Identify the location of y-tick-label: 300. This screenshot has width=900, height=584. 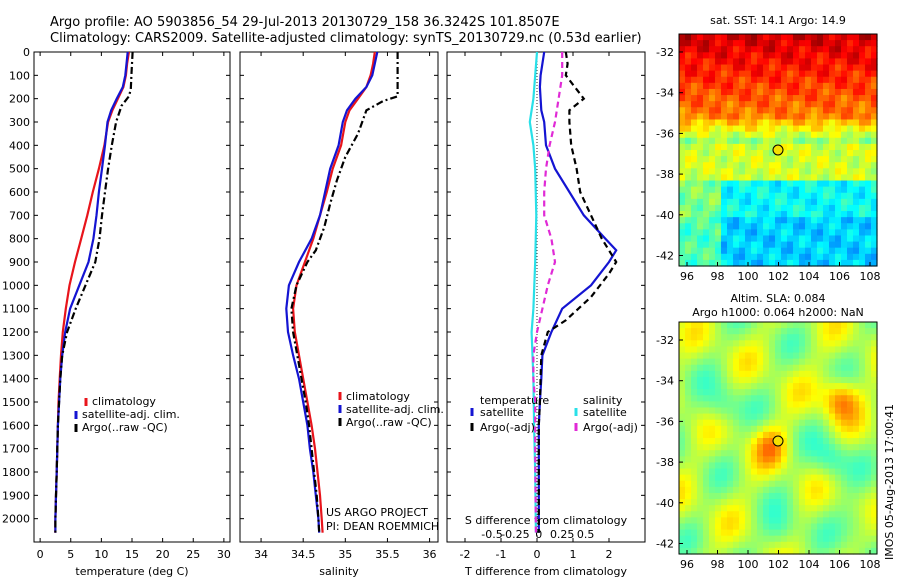
(19, 122).